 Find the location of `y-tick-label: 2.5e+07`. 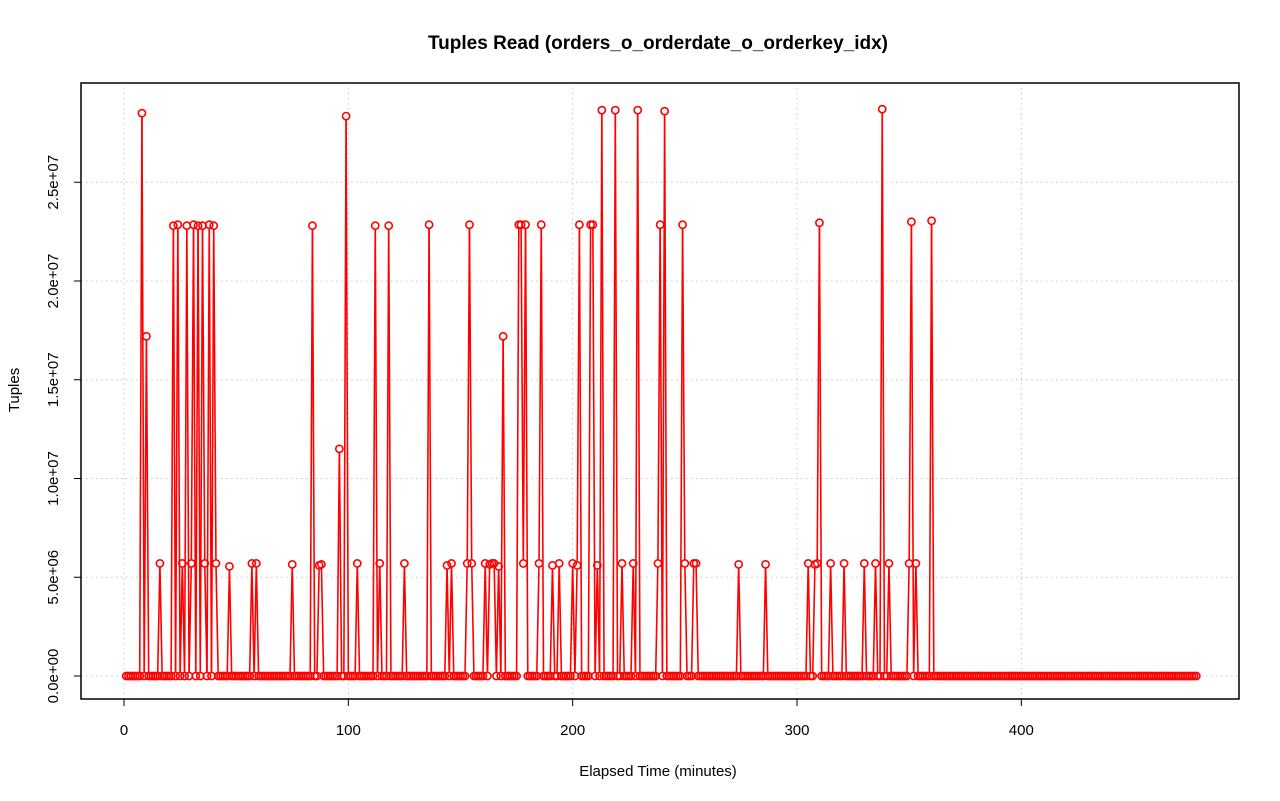

y-tick-label: 2.5e+07 is located at coordinates (53, 182).